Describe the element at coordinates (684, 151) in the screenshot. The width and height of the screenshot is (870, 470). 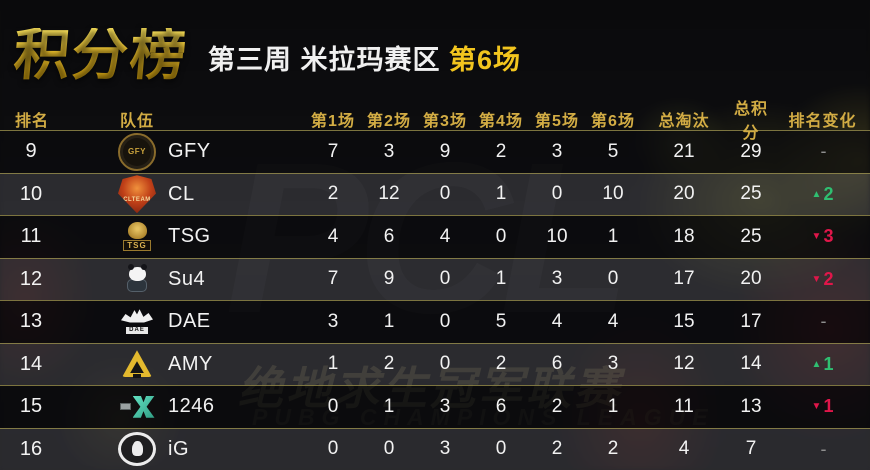
I see `total-kills-value: 21` at that location.